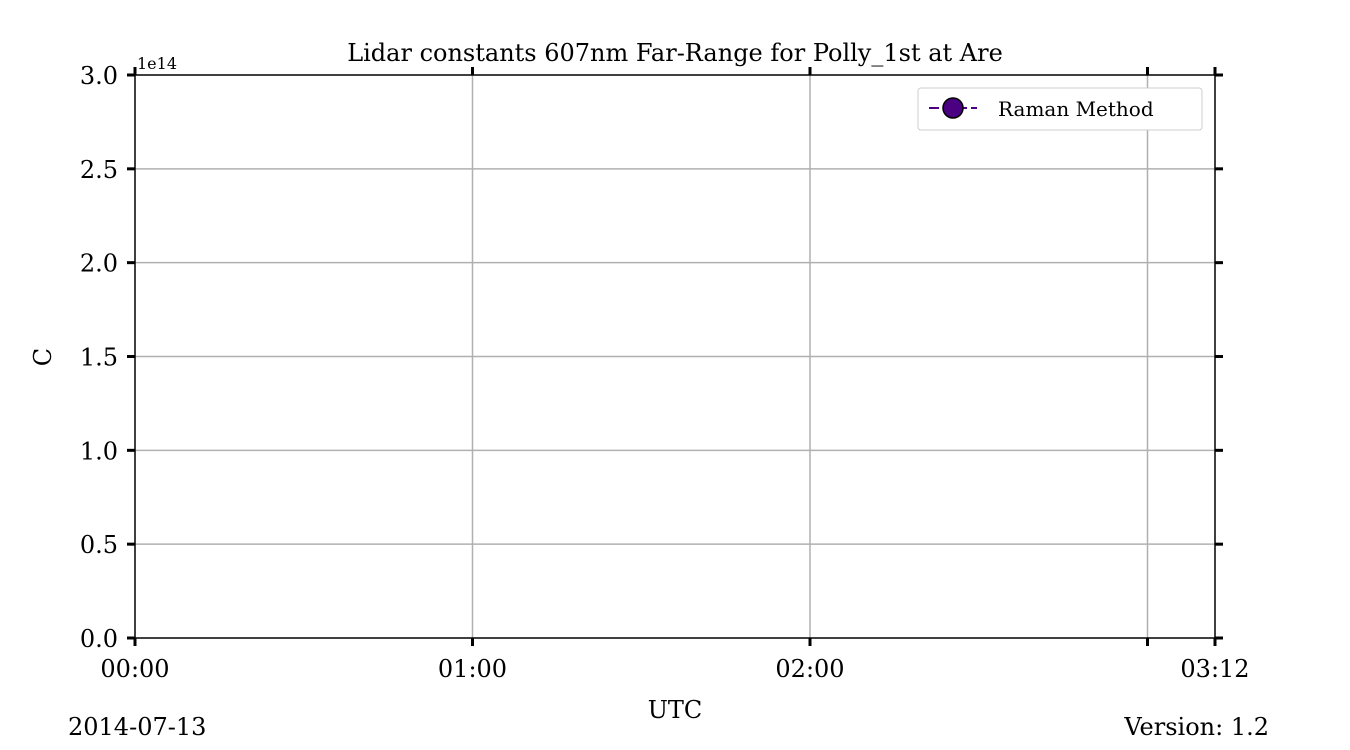  What do you see at coordinates (99, 639) in the screenshot?
I see `y-tick-label: 0.0` at bounding box center [99, 639].